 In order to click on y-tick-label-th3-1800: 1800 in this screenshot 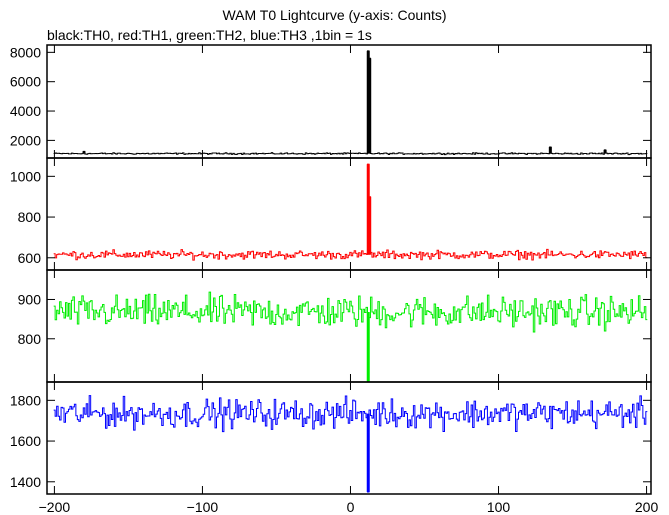, I will do `click(25, 400)`.